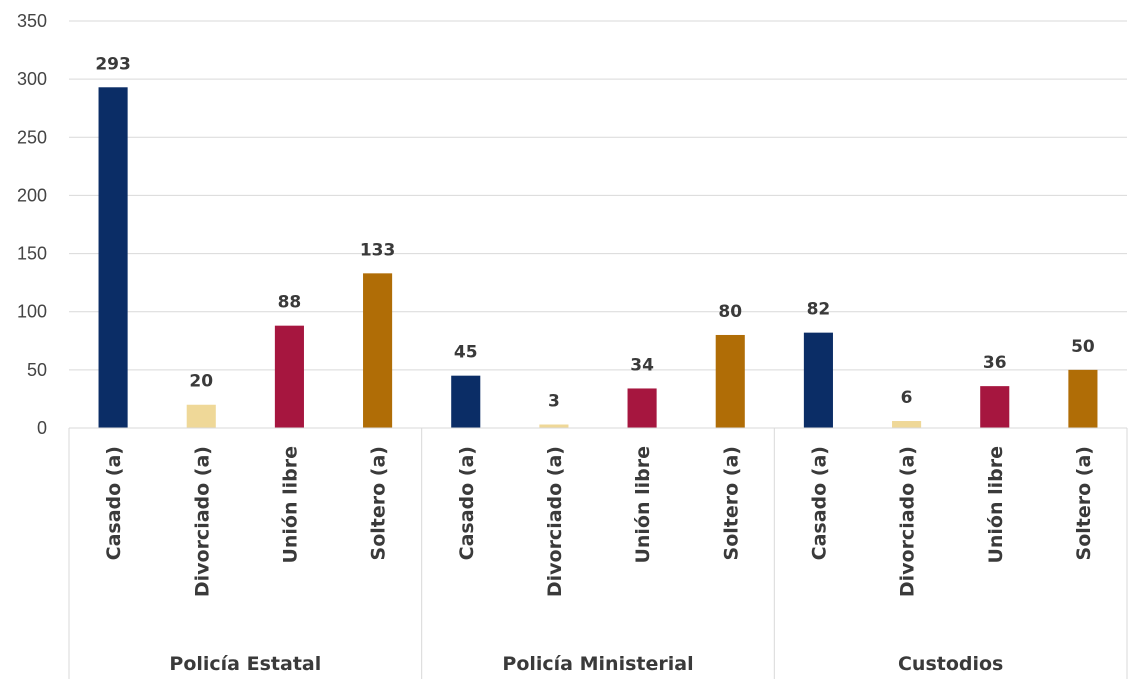  What do you see at coordinates (378, 250) in the screenshot?
I see `data-label: 133` at bounding box center [378, 250].